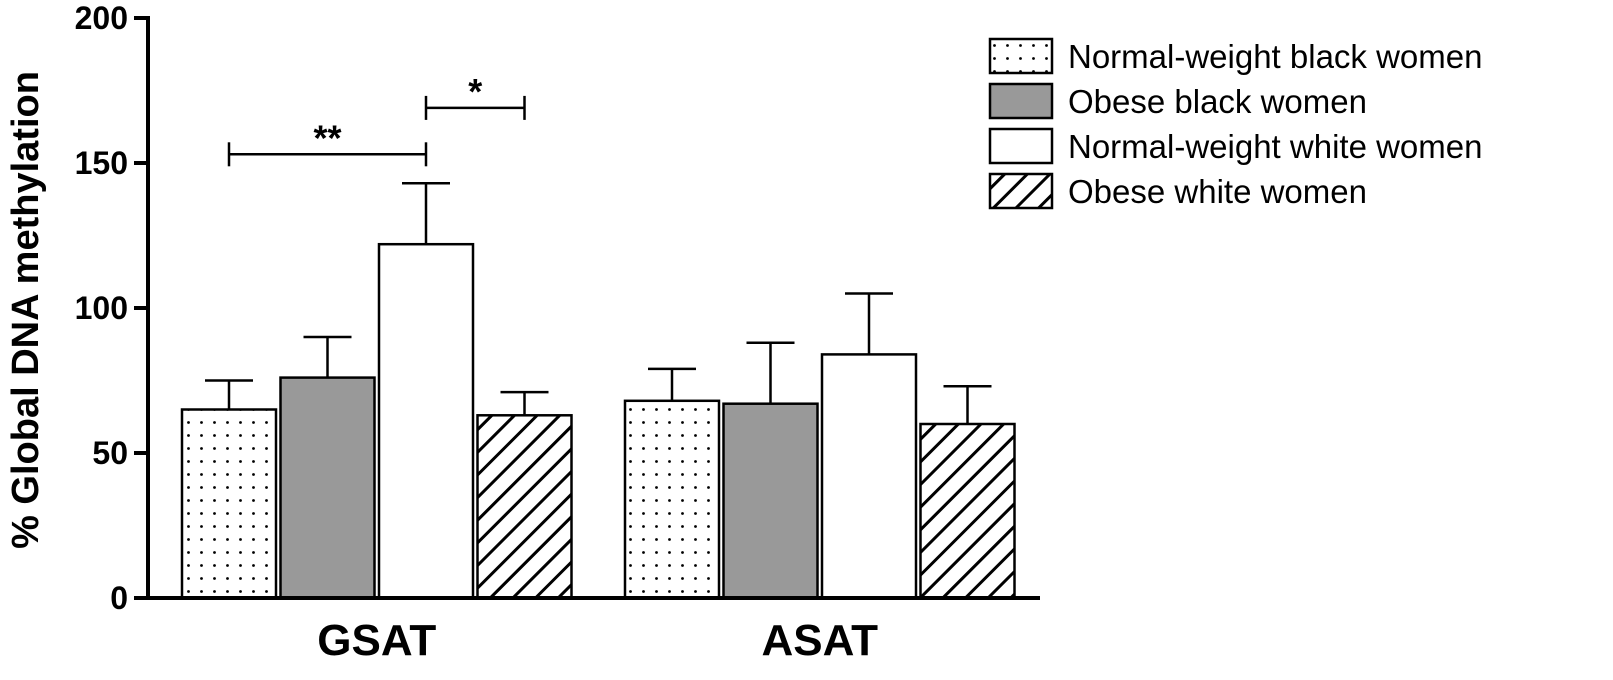 The image size is (1613, 680). What do you see at coordinates (1217, 191) in the screenshot?
I see `legend-label: Obese white women` at bounding box center [1217, 191].